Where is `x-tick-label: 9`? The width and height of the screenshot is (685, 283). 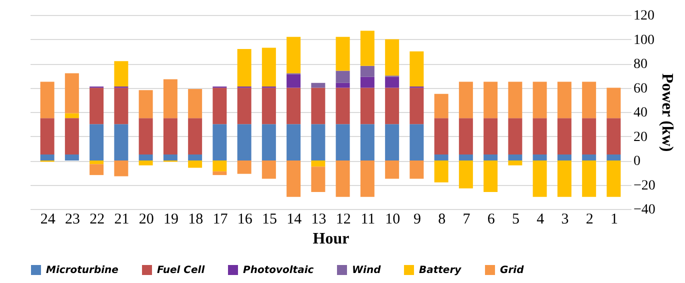
x-tick-label: 9 is located at coordinates (417, 220).